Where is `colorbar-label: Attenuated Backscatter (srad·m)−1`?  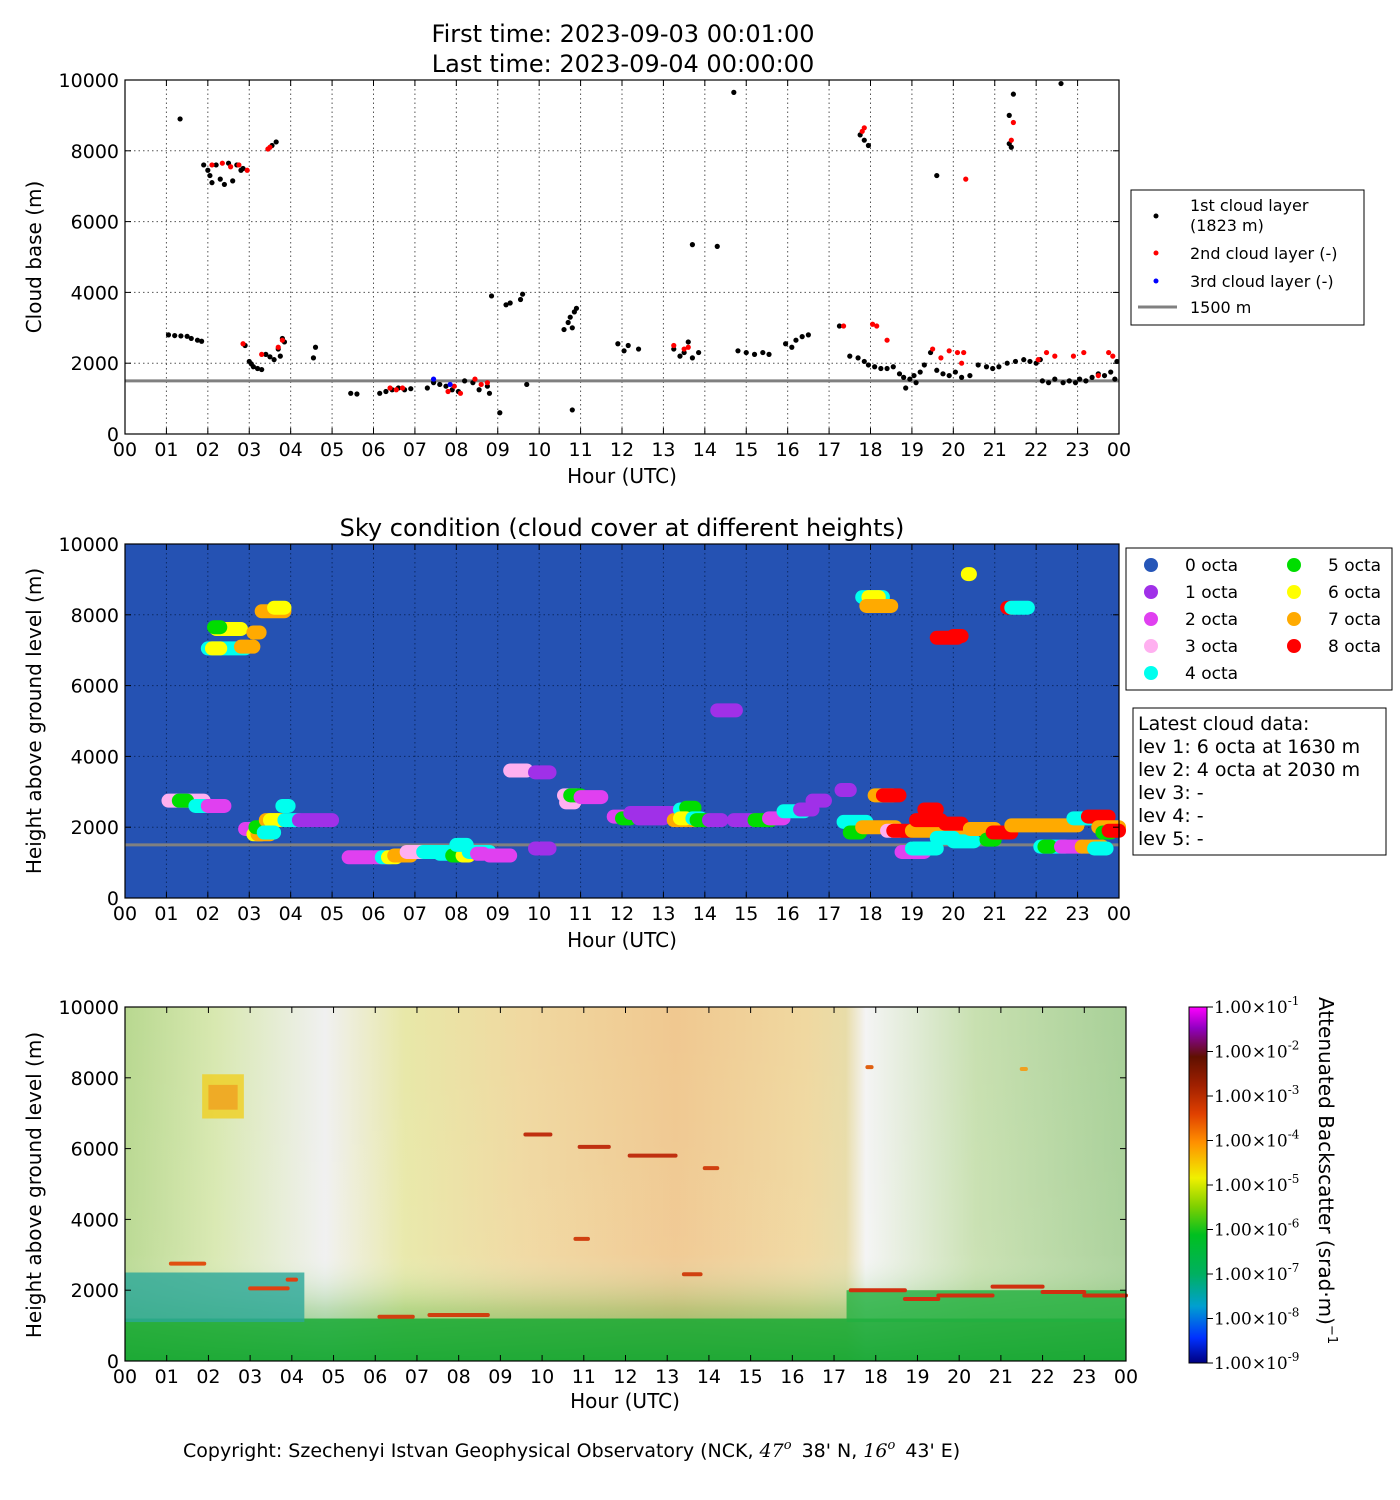
colorbar-label: Attenuated Backscatter (srad·m)−1 is located at coordinates (1326, 1170).